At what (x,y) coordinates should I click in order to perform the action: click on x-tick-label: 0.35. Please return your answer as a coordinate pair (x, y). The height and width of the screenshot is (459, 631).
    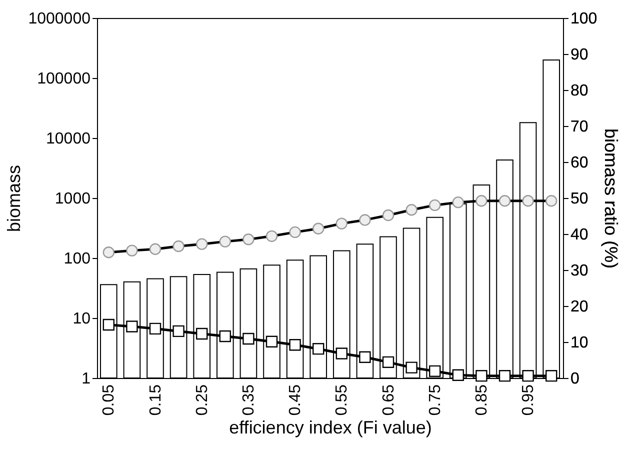
    Looking at the image, I should click on (249, 400).